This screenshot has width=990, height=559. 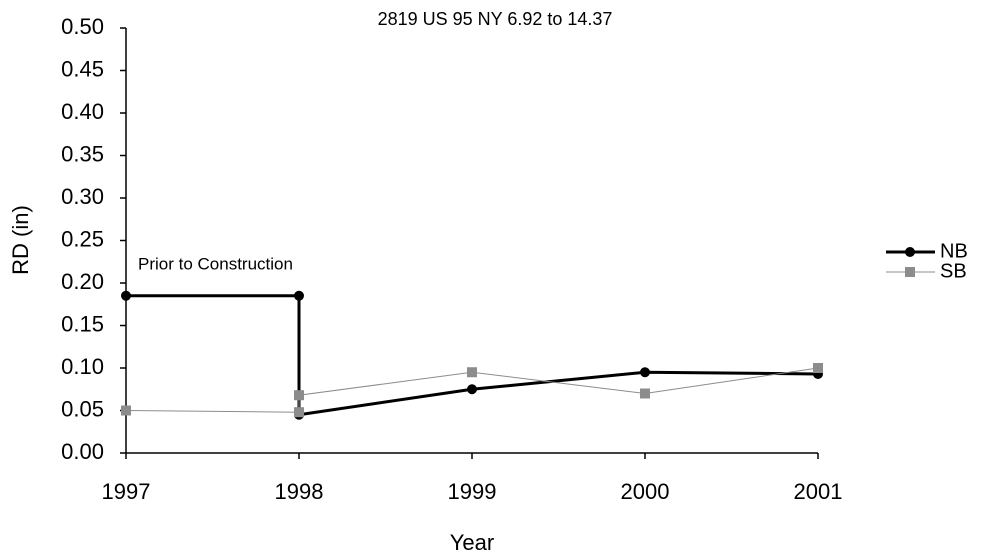 I want to click on y-tick-label: 0.35, so click(x=82, y=153).